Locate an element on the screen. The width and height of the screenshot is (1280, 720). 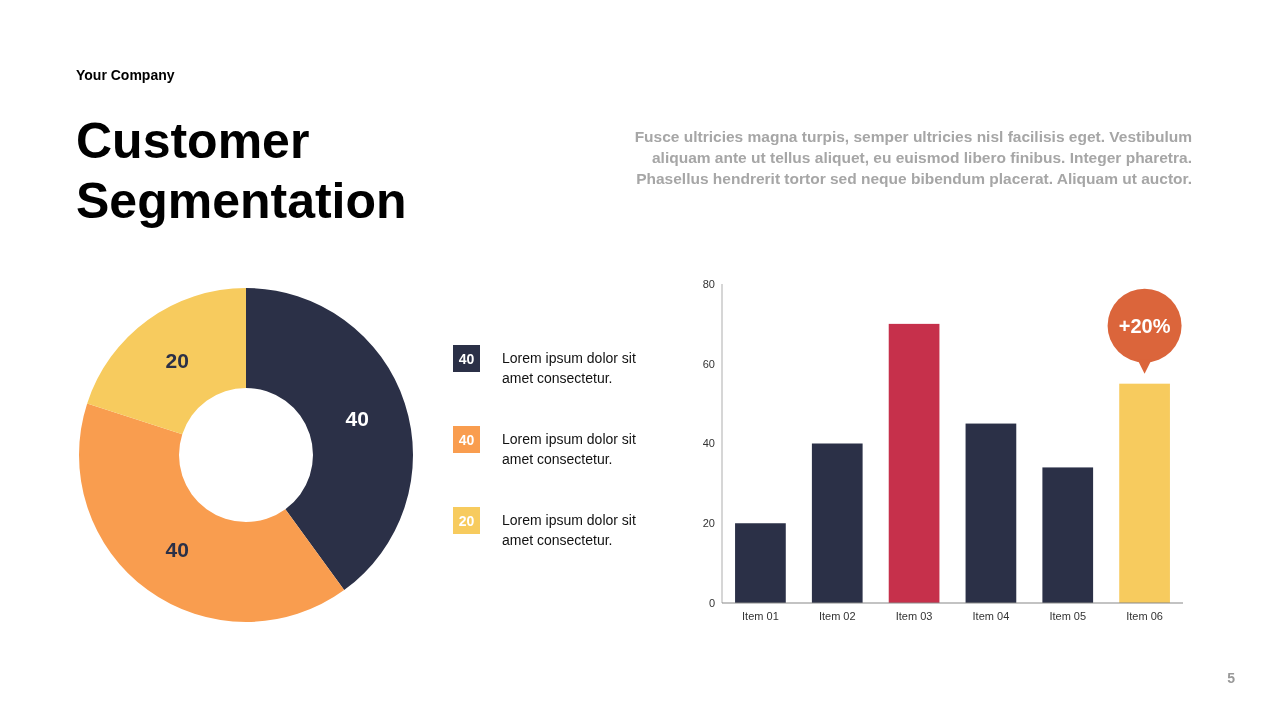
x-tick-label: Item 03 is located at coordinates (914, 616).